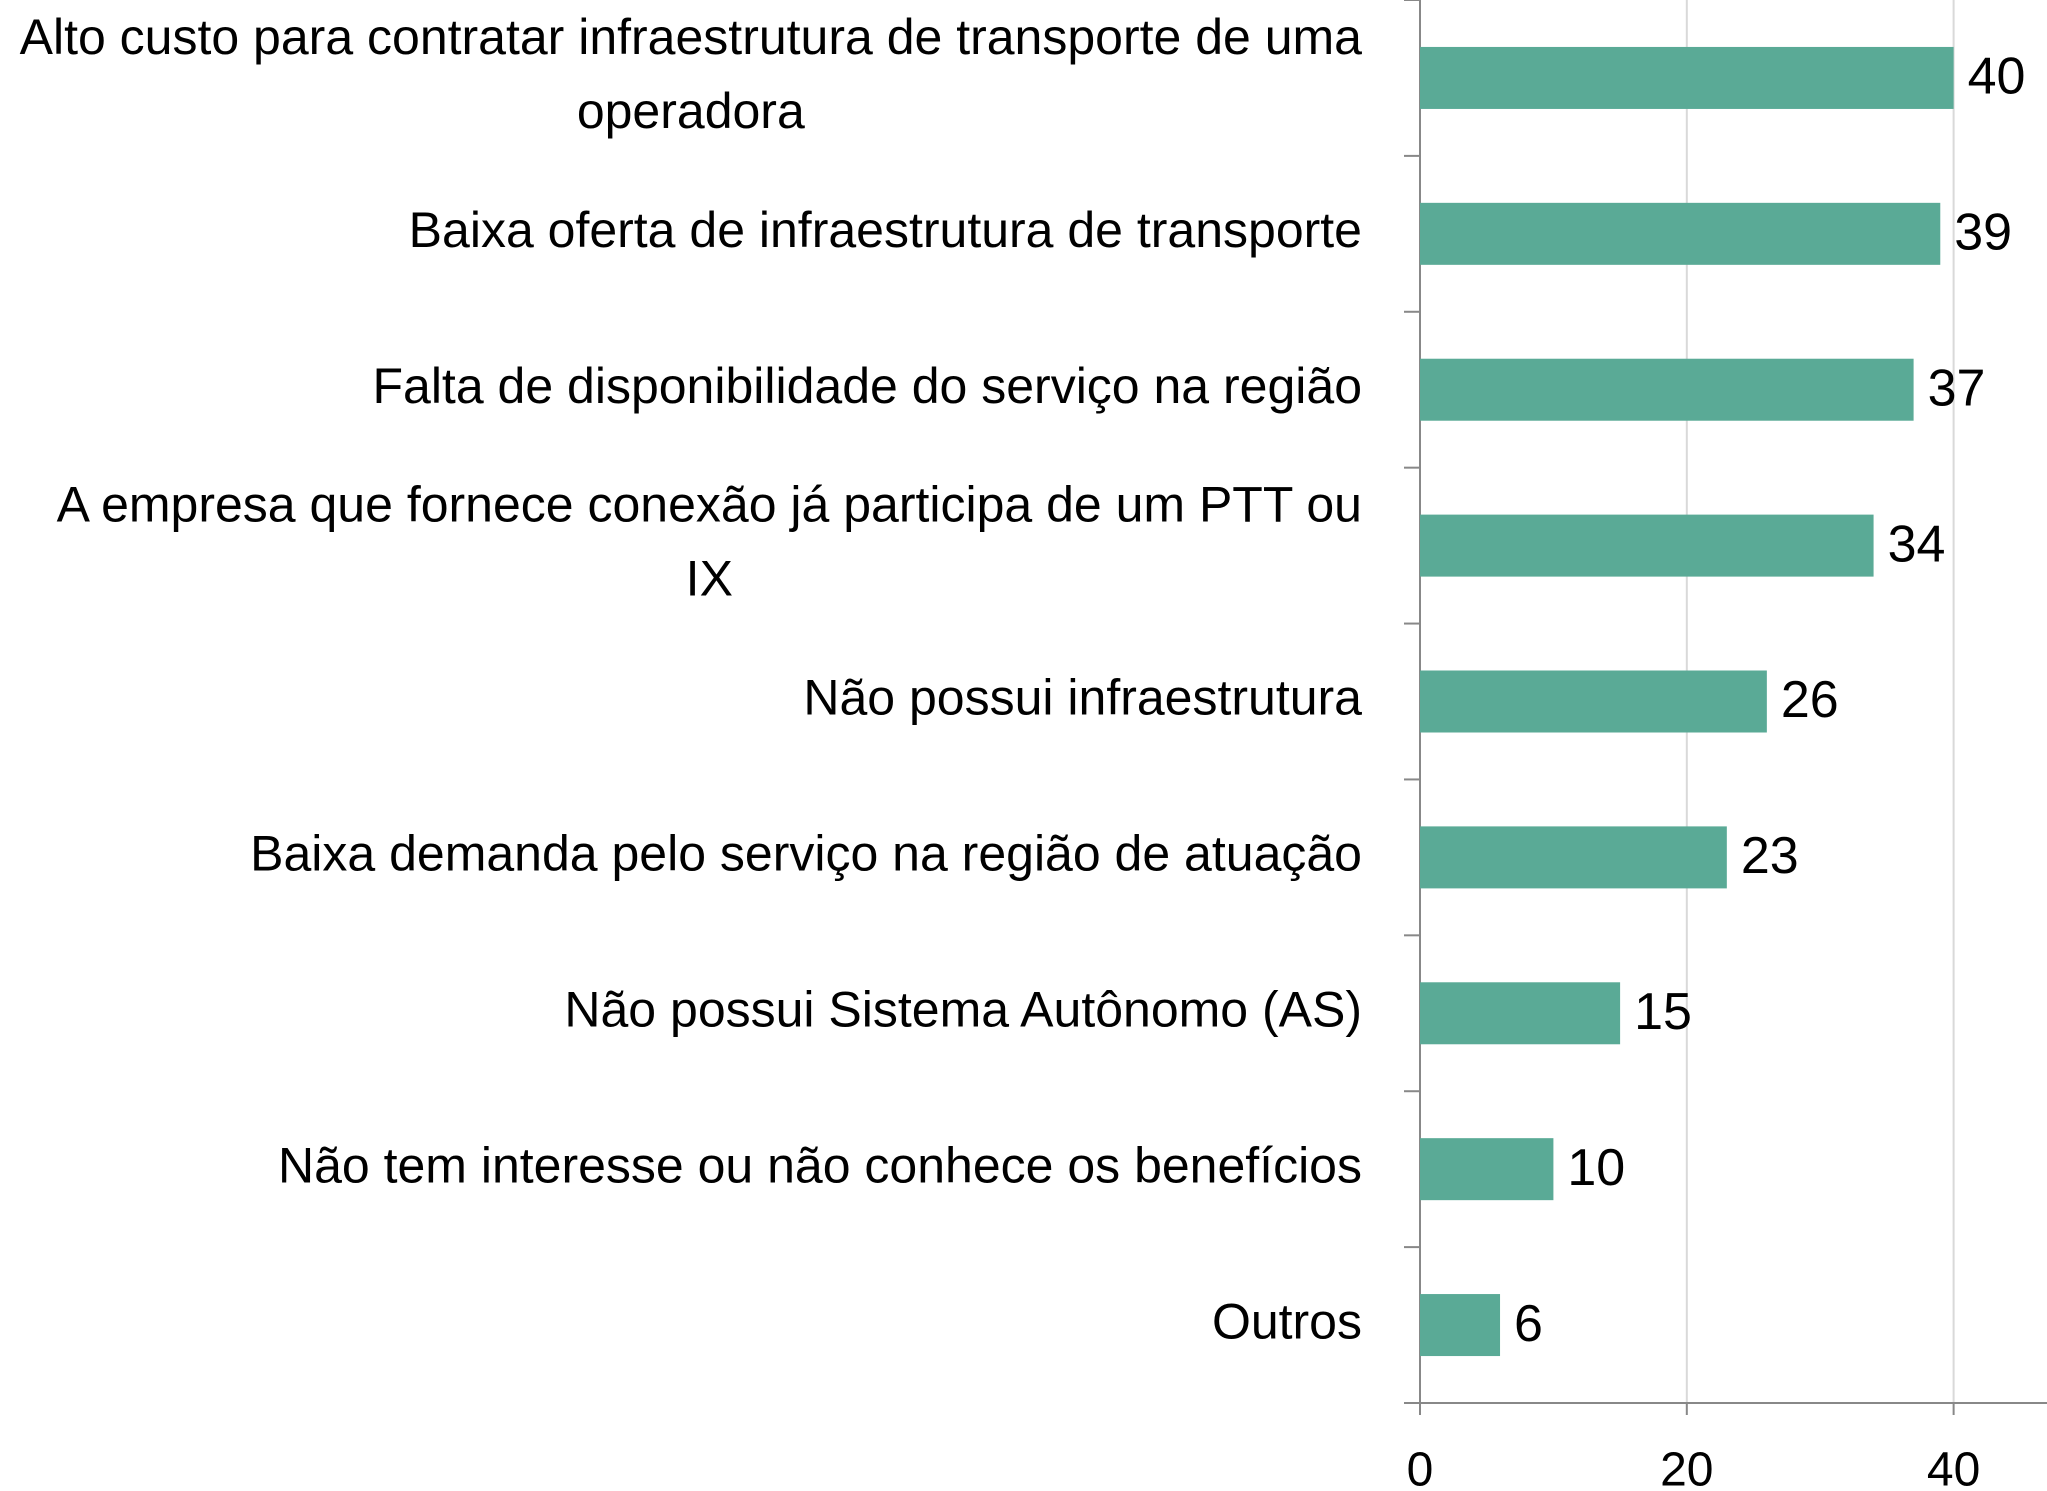  I want to click on y-tick-label: Não possui infraestrutura, so click(1082, 698).